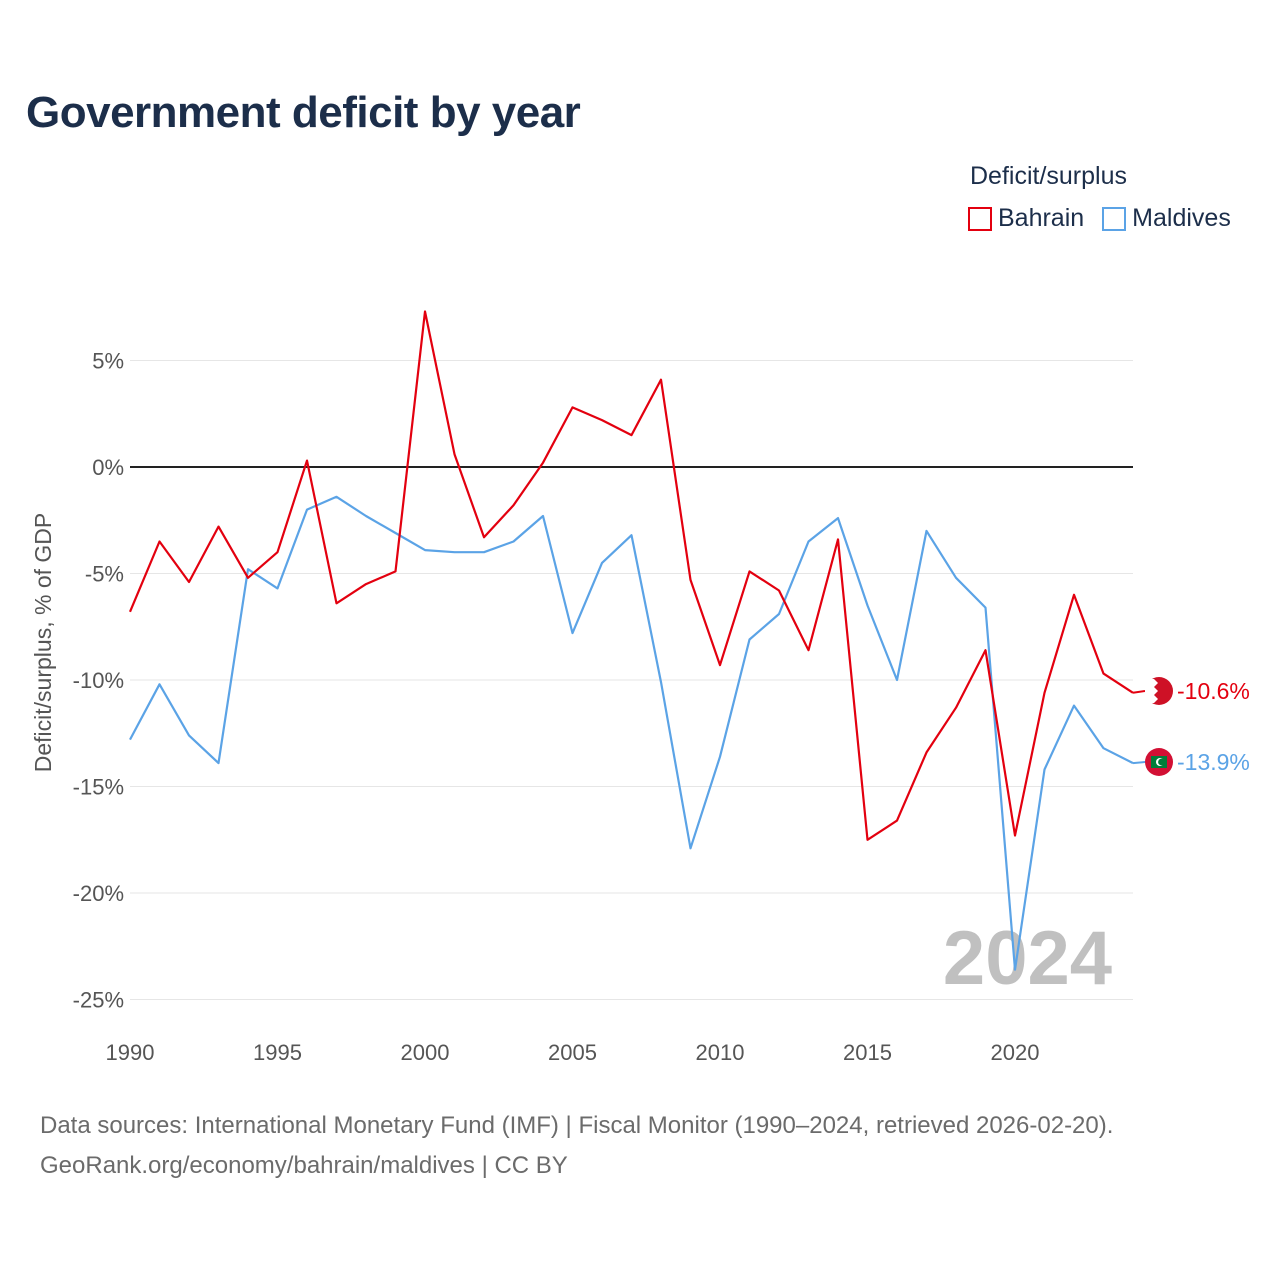  What do you see at coordinates (98, 680) in the screenshot?
I see `y-tick-label: -10%` at bounding box center [98, 680].